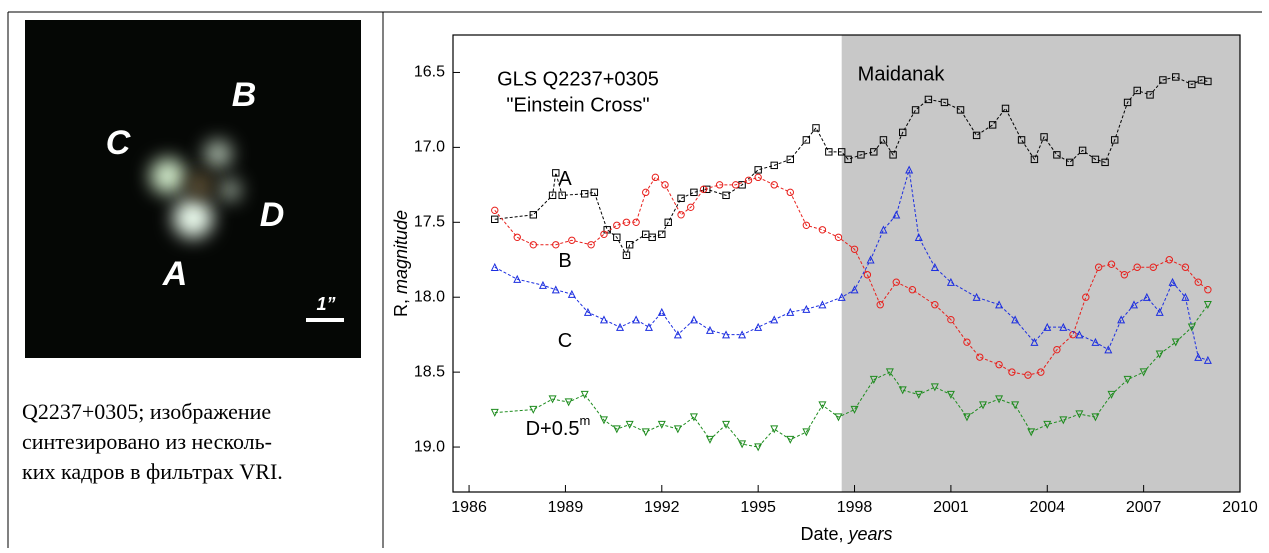 The width and height of the screenshot is (1269, 553). Describe the element at coordinates (325, 304) in the screenshot. I see `scale-label: 1”` at that location.